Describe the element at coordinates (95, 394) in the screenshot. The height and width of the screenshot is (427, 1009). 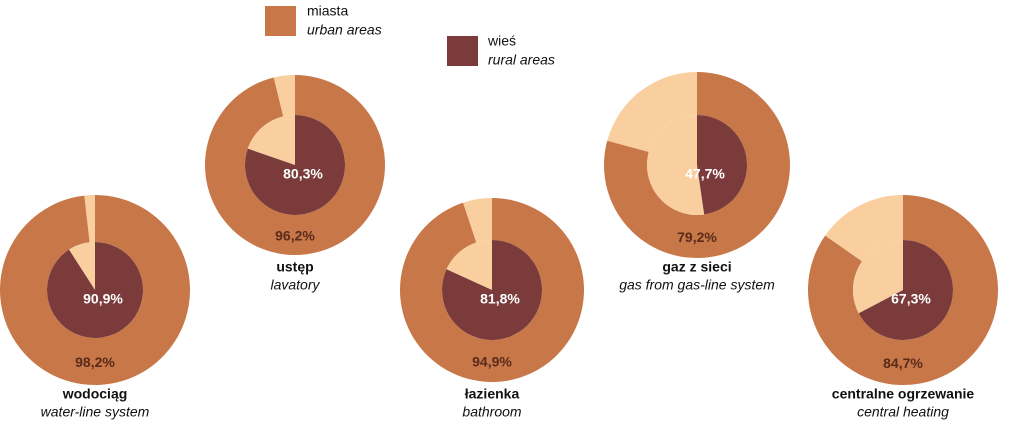
I see `category-label: wodociąg` at that location.